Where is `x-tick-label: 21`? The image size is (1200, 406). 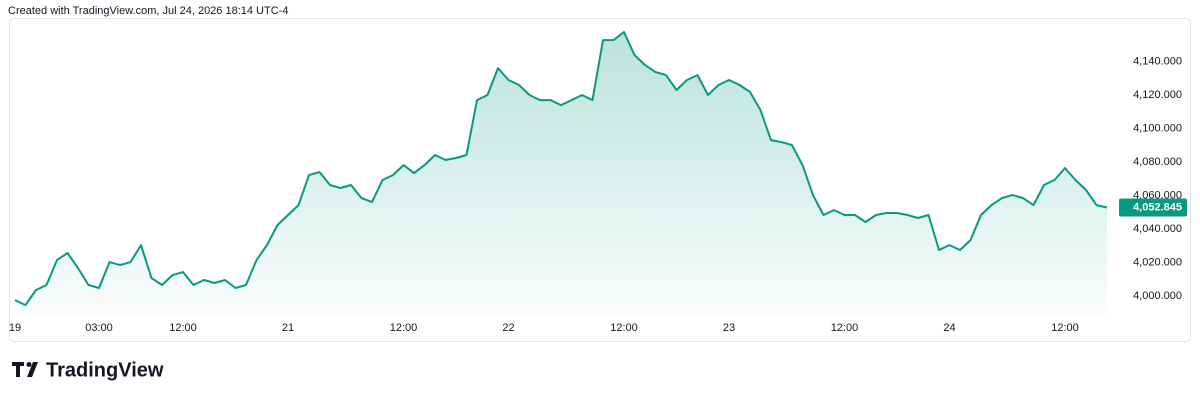 x-tick-label: 21 is located at coordinates (288, 328).